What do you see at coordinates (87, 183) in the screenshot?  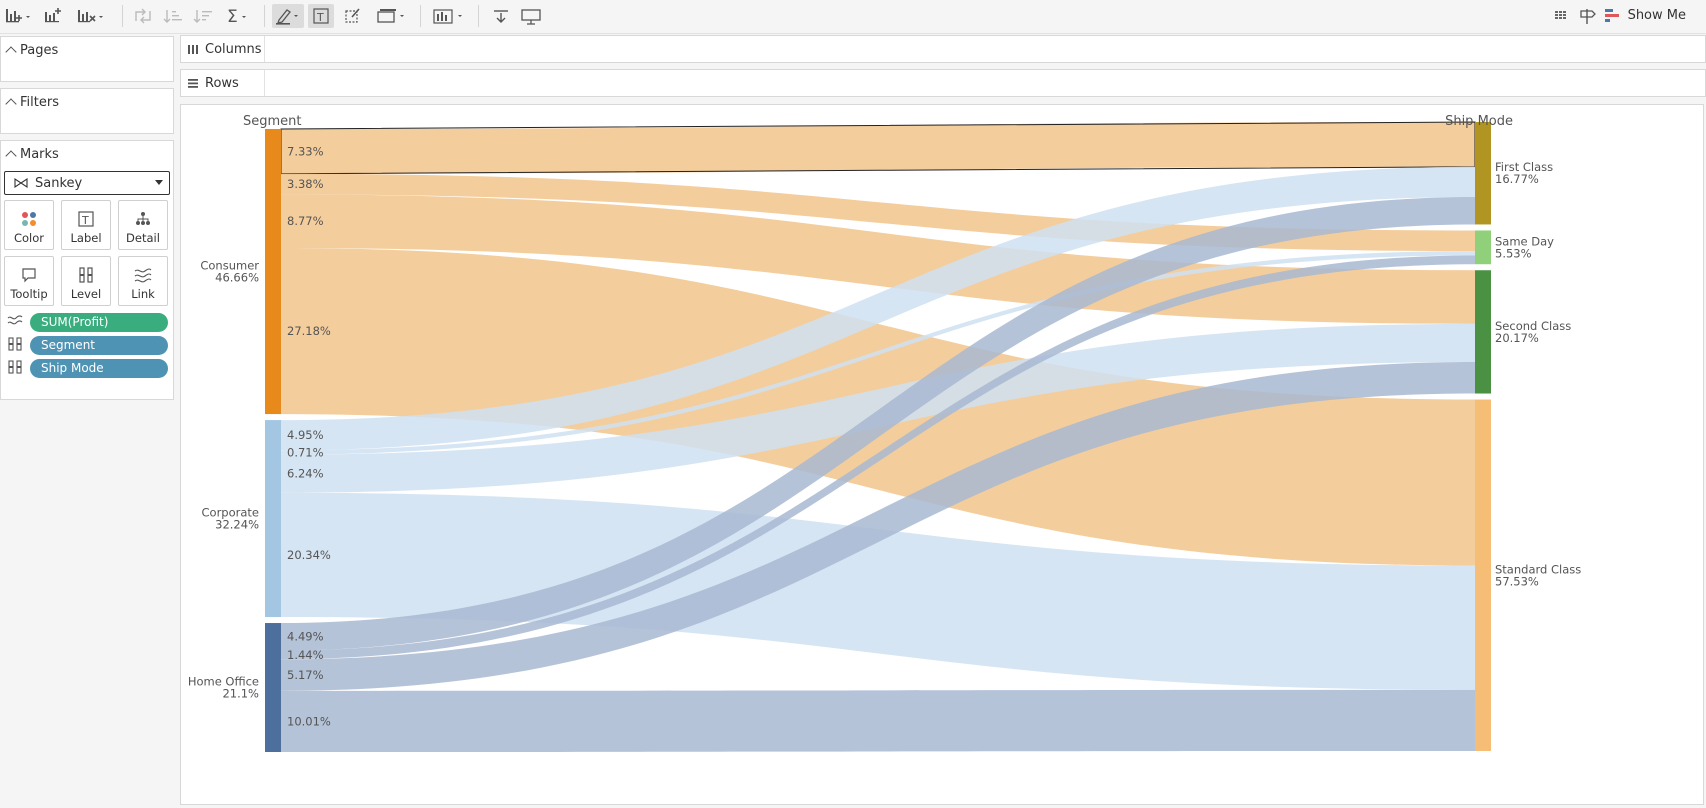 I see `mark-type-dropdown: Sankey` at bounding box center [87, 183].